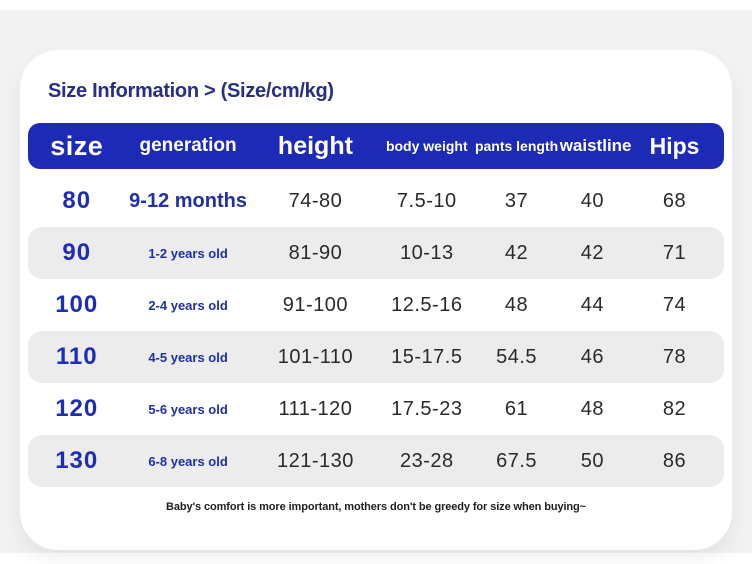 The height and width of the screenshot is (564, 752). What do you see at coordinates (315, 304) in the screenshot?
I see `cell-height: 91-100` at bounding box center [315, 304].